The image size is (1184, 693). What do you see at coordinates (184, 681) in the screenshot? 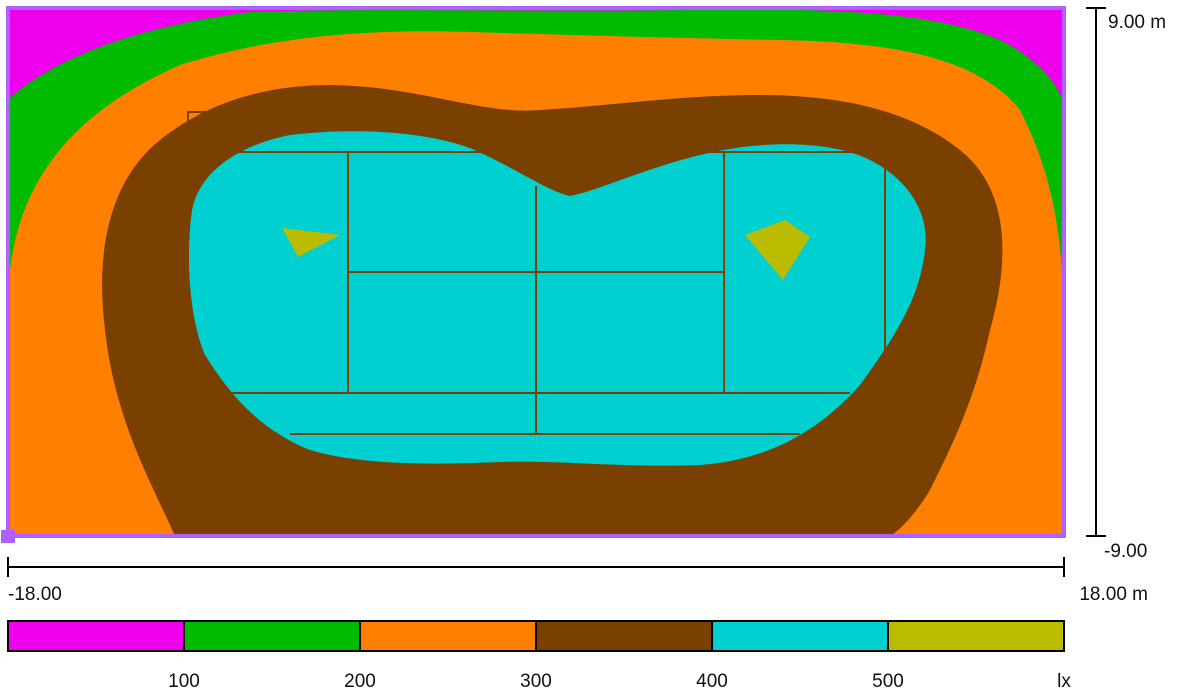
I see `legend-tick-label: 100` at bounding box center [184, 681].